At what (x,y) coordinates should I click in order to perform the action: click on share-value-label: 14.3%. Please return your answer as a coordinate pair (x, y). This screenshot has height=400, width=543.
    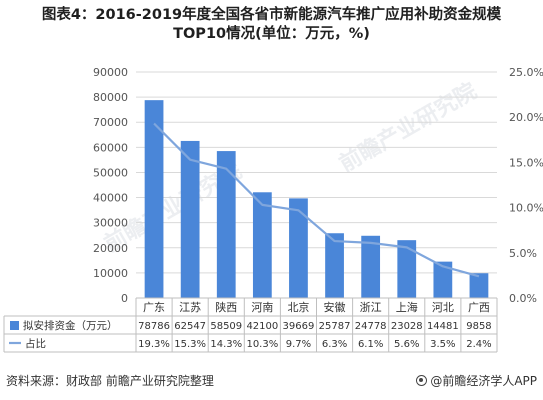
    Looking at the image, I should click on (226, 344).